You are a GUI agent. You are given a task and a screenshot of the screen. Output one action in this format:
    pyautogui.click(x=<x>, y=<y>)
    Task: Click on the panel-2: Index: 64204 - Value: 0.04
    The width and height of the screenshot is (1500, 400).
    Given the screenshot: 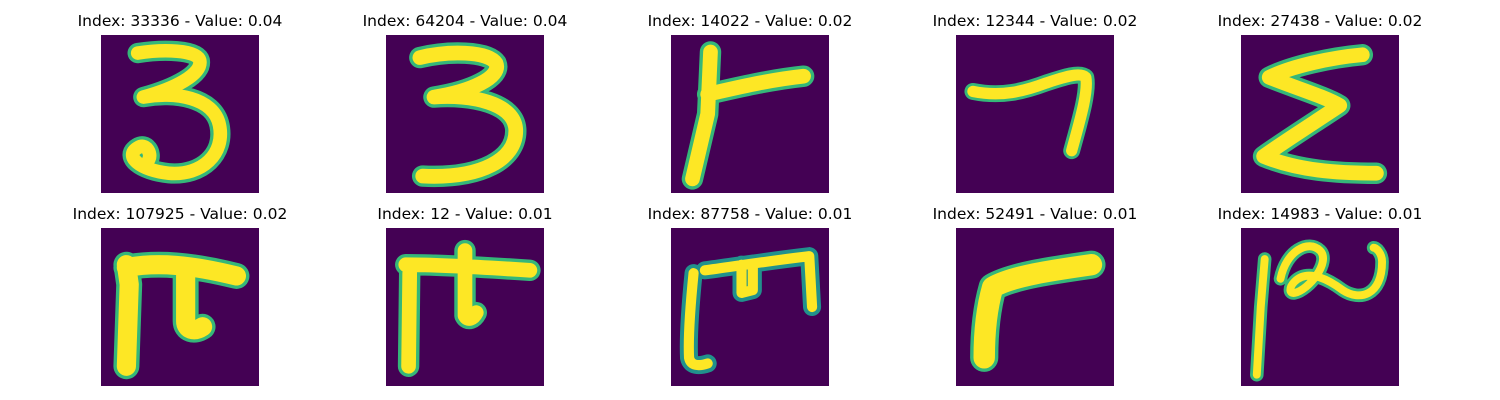 What is the action you would take?
    pyautogui.click(x=465, y=102)
    